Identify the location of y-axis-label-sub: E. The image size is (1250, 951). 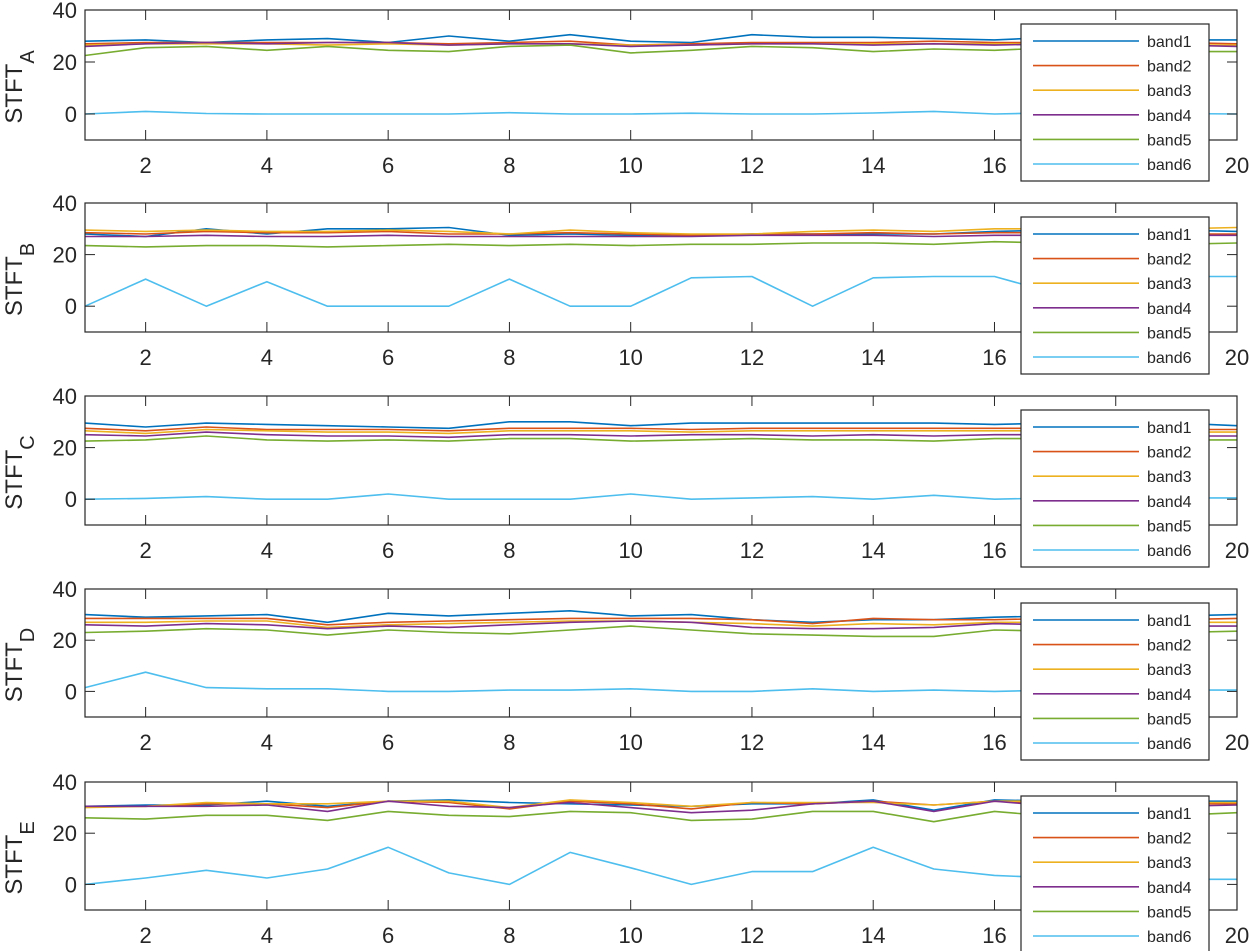
(28, 827).